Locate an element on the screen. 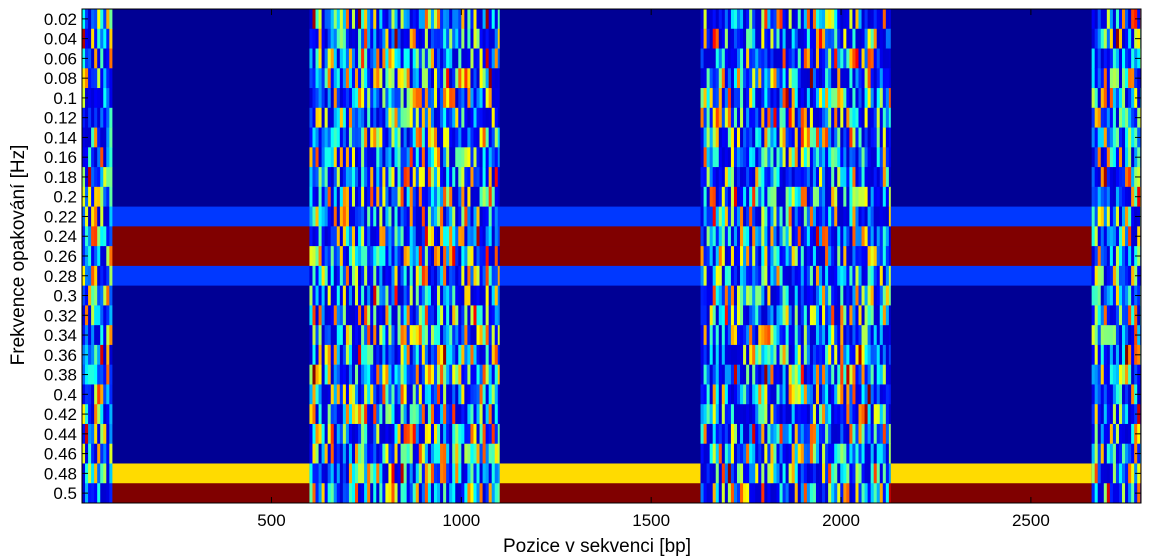 The height and width of the screenshot is (559, 1151). y-tick-label: 0.2 is located at coordinates (65, 197).